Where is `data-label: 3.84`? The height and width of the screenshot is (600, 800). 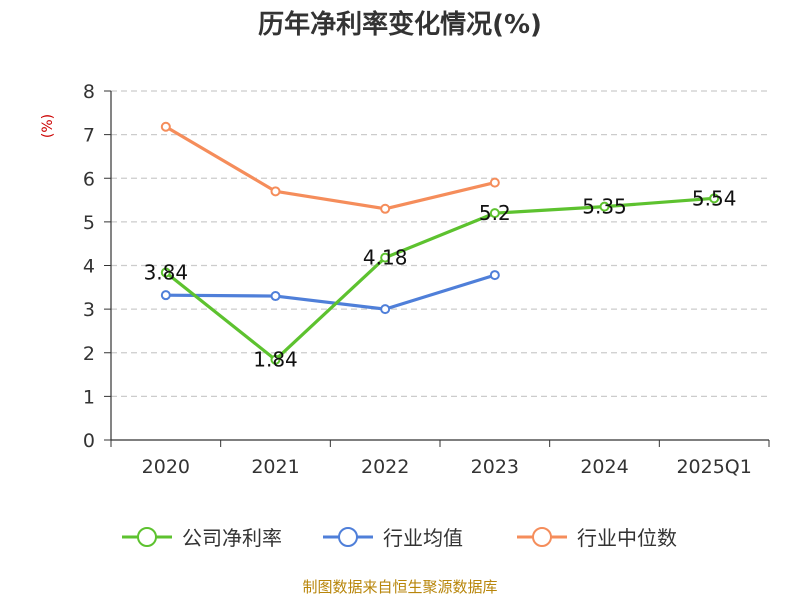 data-label: 3.84 is located at coordinates (166, 272).